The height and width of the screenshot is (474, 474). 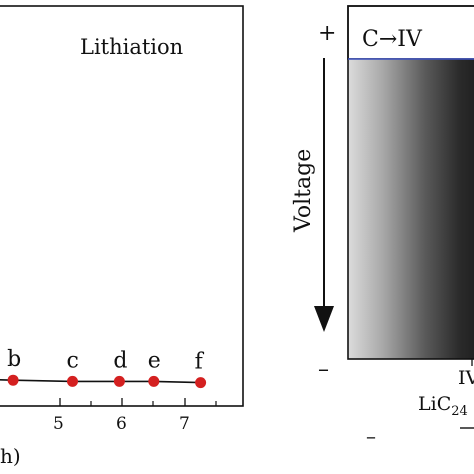 I want to click on x-tick-label-6: 6, so click(x=121, y=424).